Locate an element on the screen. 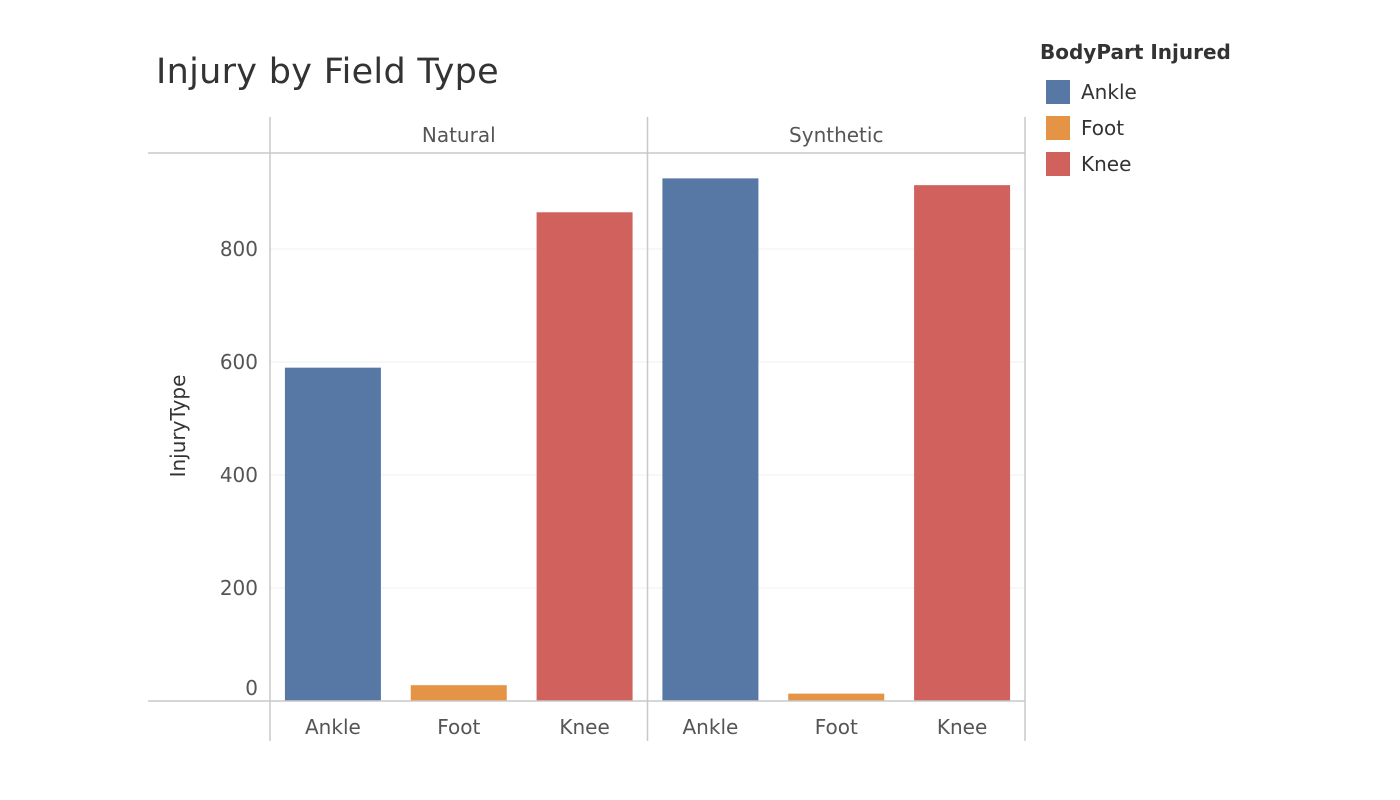 This screenshot has width=1400, height=800. x-tick-label-synthetic-foot: Foot is located at coordinates (836, 727).